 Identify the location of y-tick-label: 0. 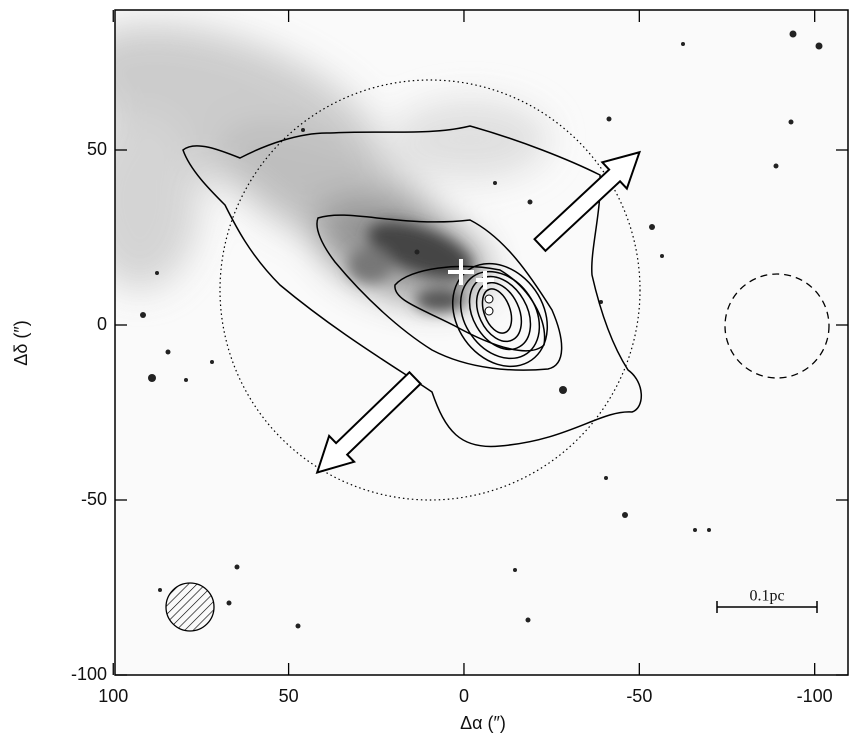
(102, 324).